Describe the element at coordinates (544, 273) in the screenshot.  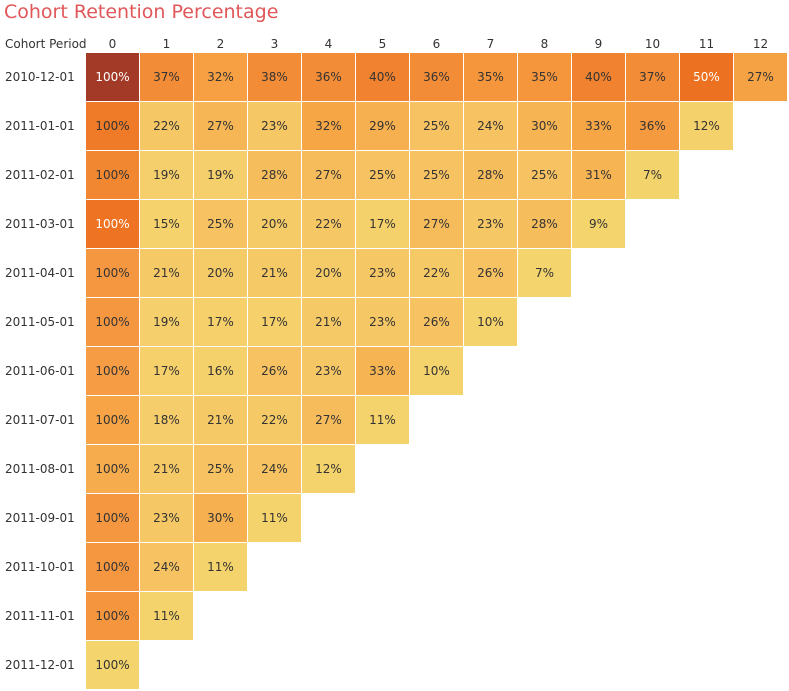
I see `cell-value-label: 7%` at that location.